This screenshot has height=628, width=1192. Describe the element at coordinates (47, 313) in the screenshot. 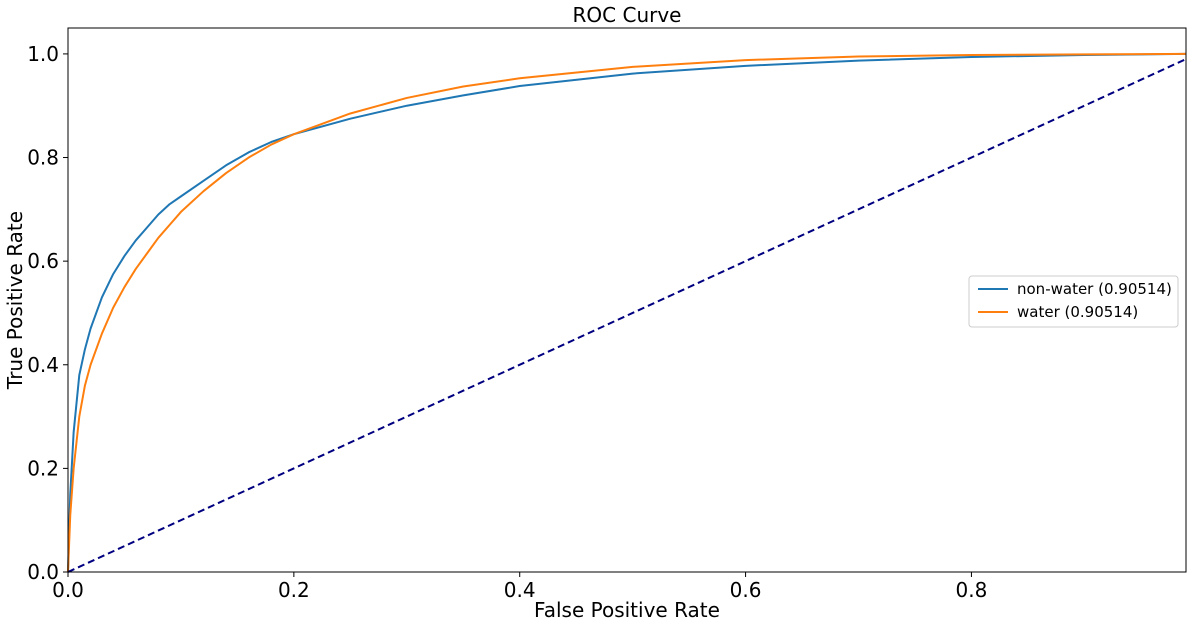

I see `y-axis: 0.0 0.2 0.4 0.6 0.8 1.0` at that location.